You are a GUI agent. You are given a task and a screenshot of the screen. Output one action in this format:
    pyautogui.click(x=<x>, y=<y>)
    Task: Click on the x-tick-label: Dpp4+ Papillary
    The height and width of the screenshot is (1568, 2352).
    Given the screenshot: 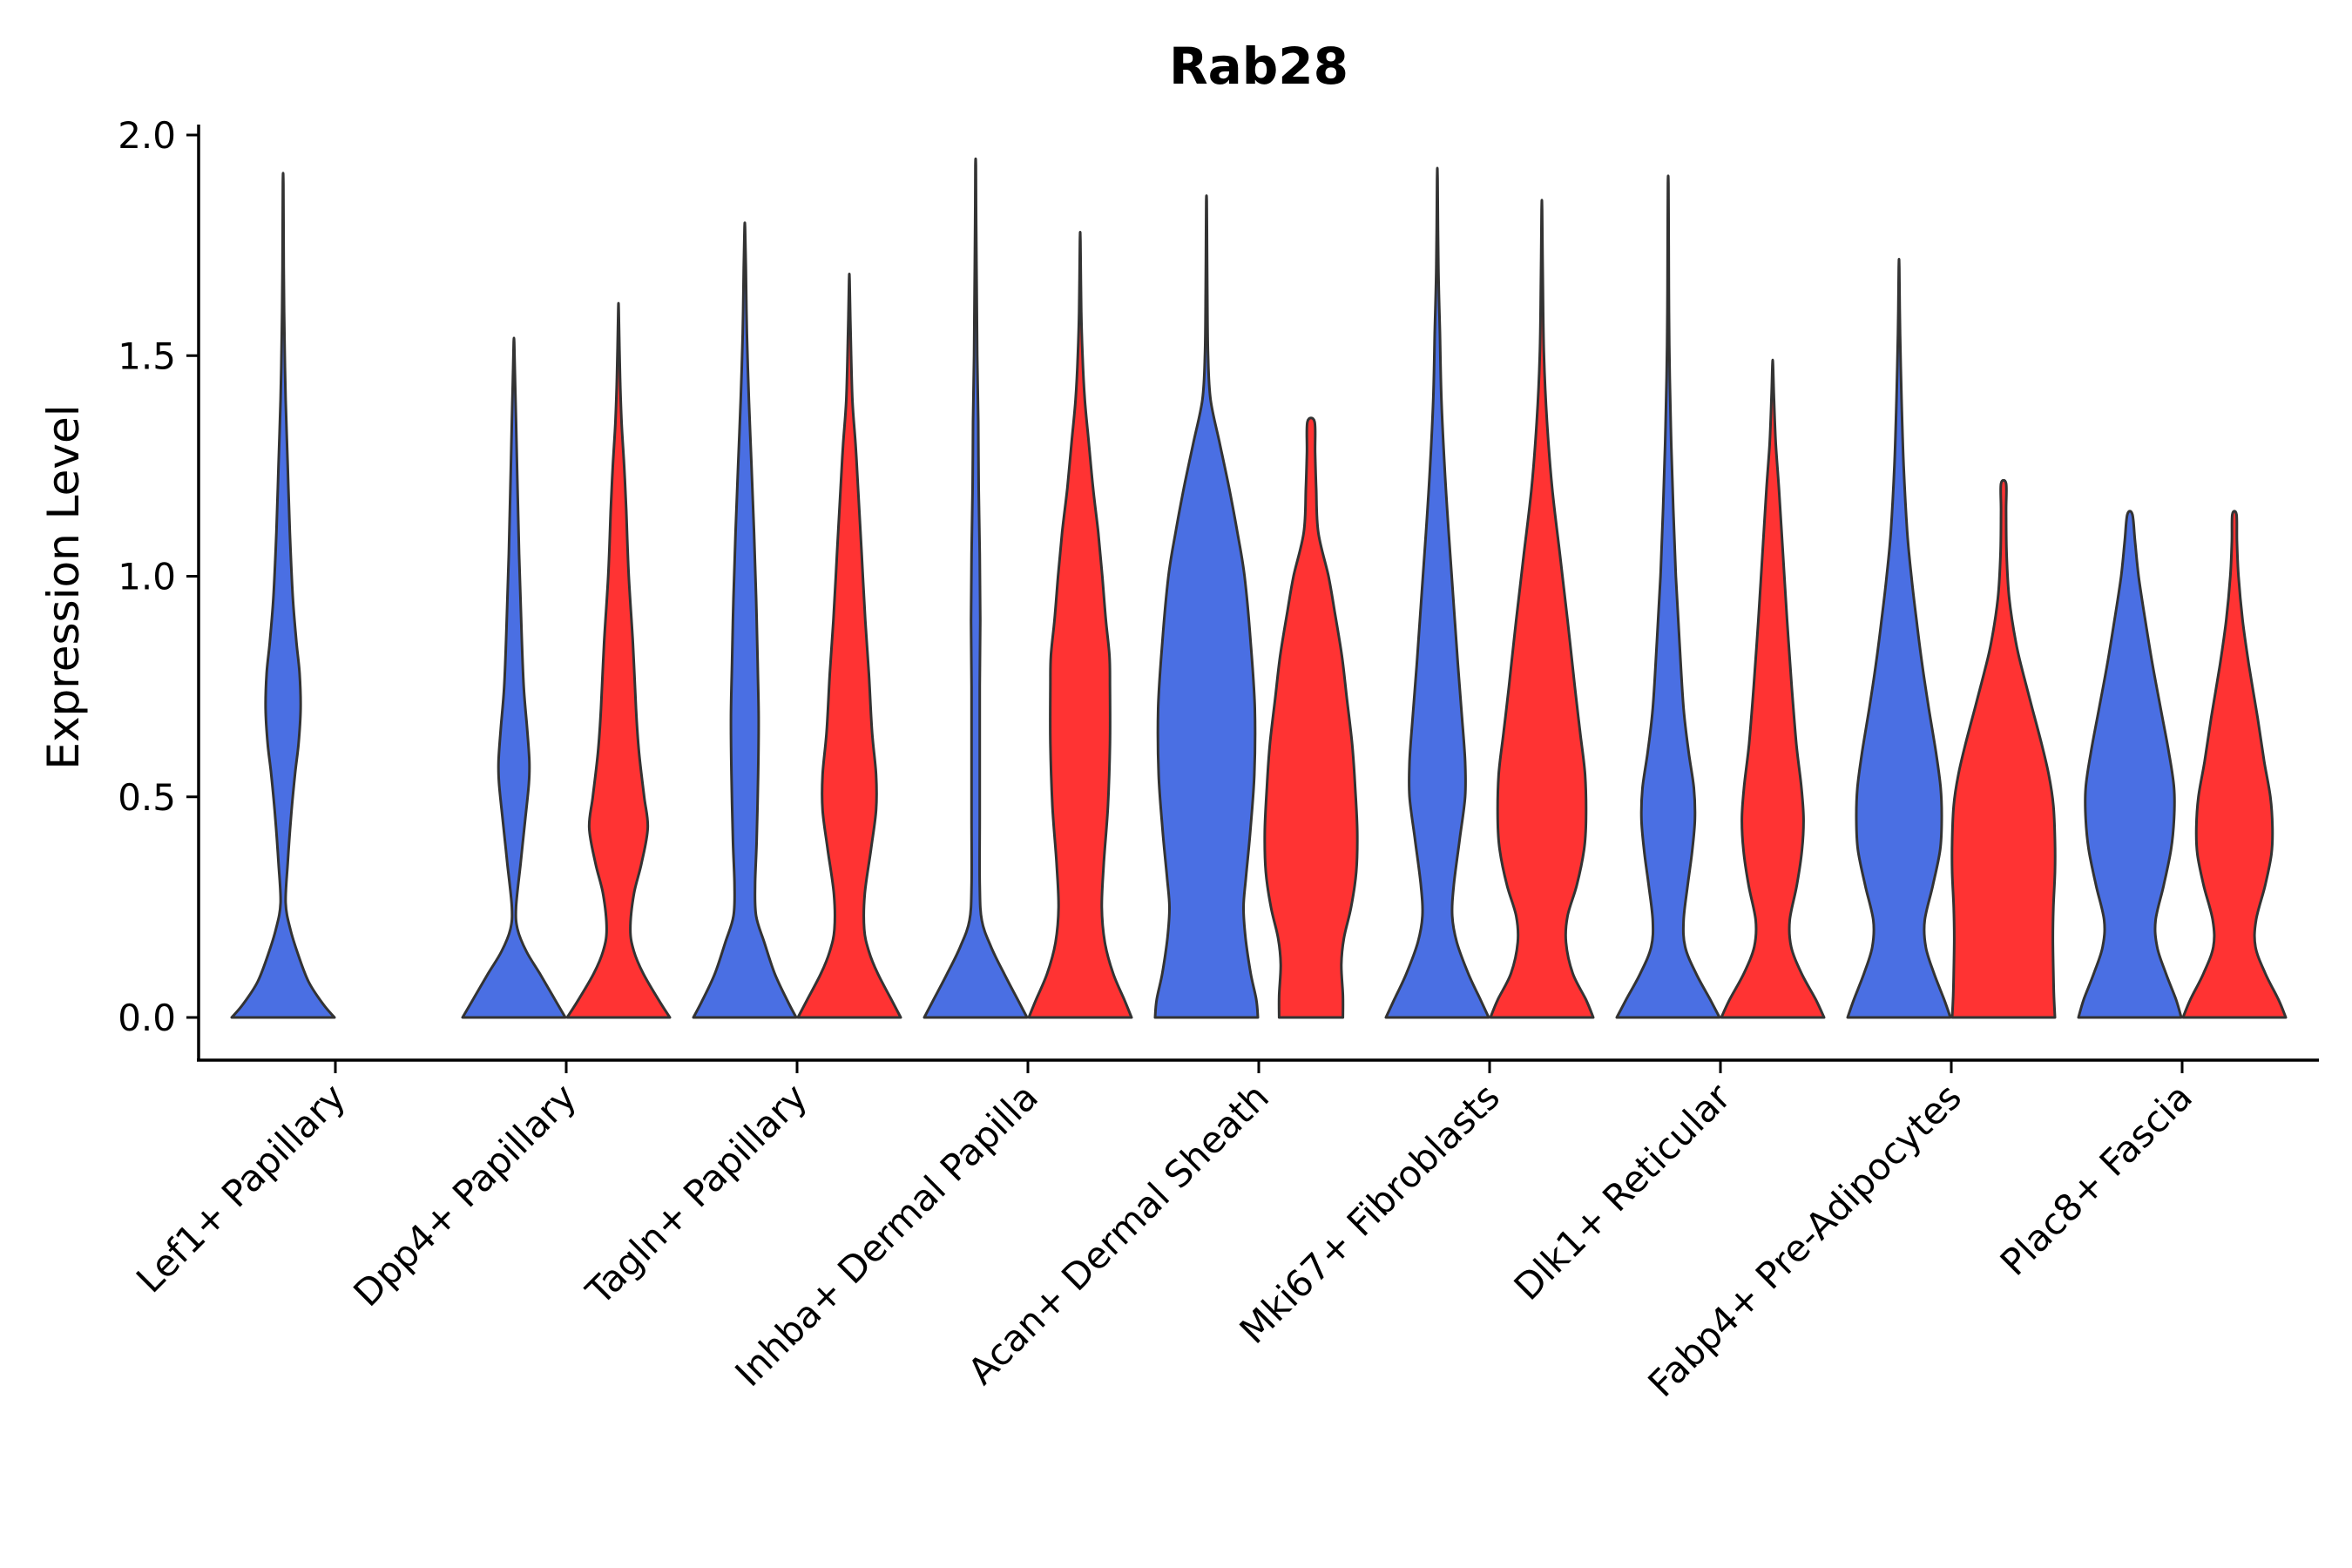 What is the action you would take?
    pyautogui.click(x=465, y=1195)
    